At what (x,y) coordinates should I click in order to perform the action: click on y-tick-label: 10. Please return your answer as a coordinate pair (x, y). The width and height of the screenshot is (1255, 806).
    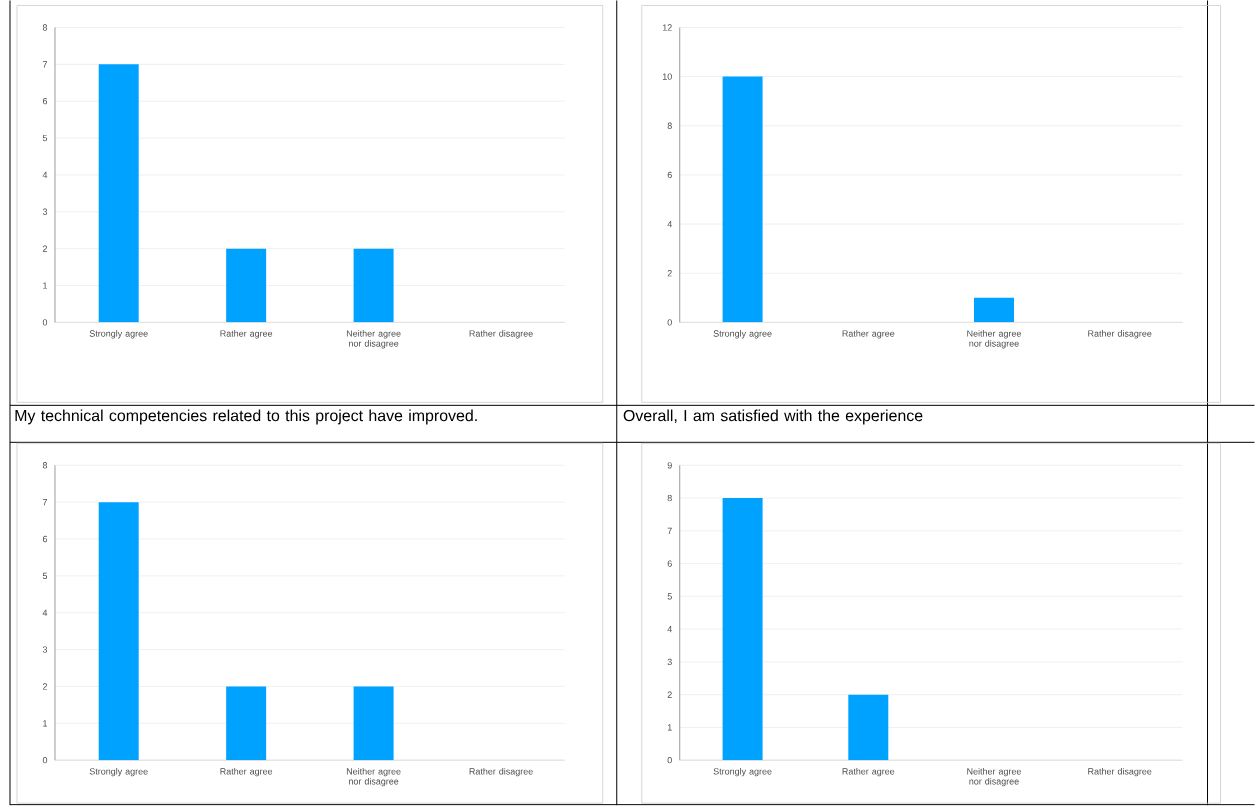
    Looking at the image, I should click on (667, 76).